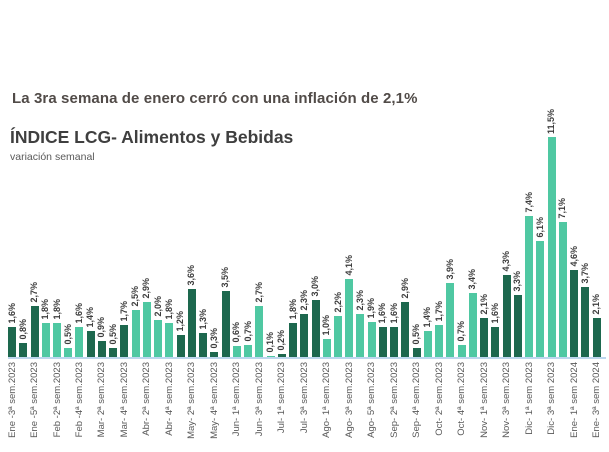 The width and height of the screenshot is (609, 452). What do you see at coordinates (214, 400) in the screenshot?
I see `x-axis-tick-label: May- 4ª sem.2023` at bounding box center [214, 400].